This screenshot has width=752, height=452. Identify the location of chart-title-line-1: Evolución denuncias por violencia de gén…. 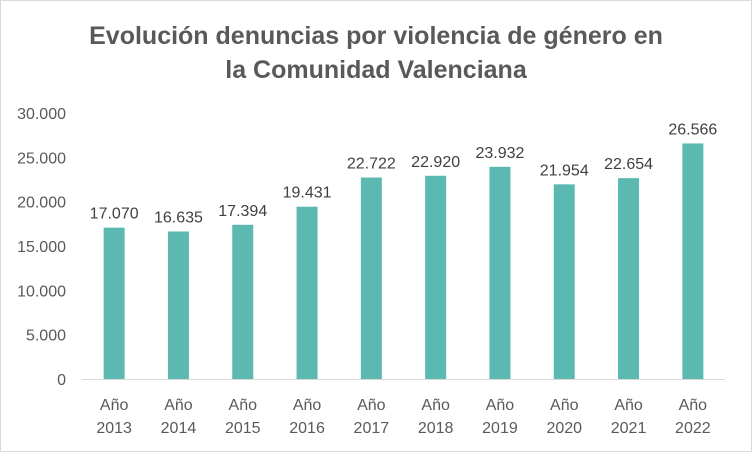
(376, 36).